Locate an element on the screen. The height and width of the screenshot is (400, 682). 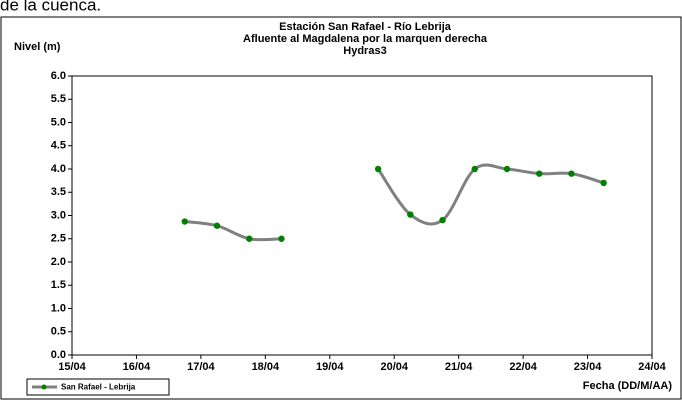
y-tick-label: 1.5 is located at coordinates (58, 285).